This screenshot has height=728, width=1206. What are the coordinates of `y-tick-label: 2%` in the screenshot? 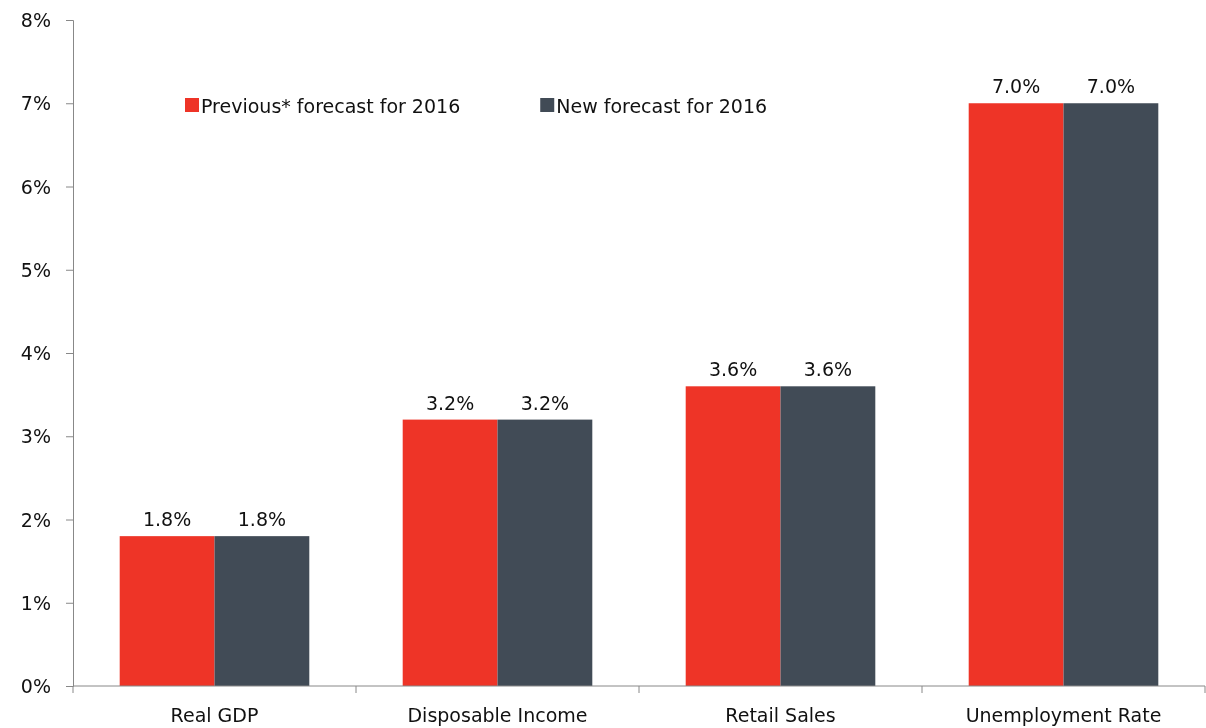 It's located at (35, 519).